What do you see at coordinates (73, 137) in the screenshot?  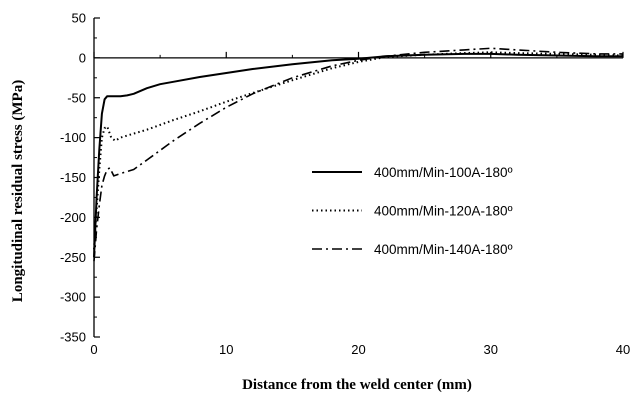 I see `y-tick-label: -100` at bounding box center [73, 137].